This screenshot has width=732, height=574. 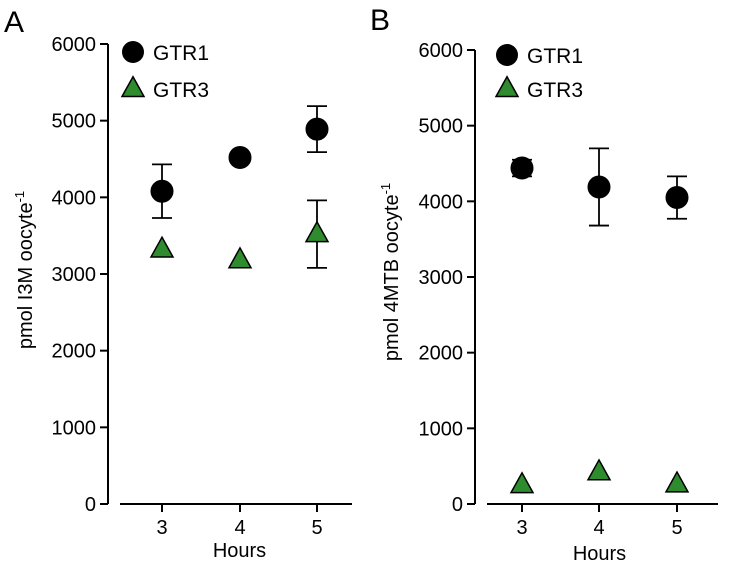 I want to click on y-axis-title-text: pmol 4MTB oocyte, so click(x=392, y=277).